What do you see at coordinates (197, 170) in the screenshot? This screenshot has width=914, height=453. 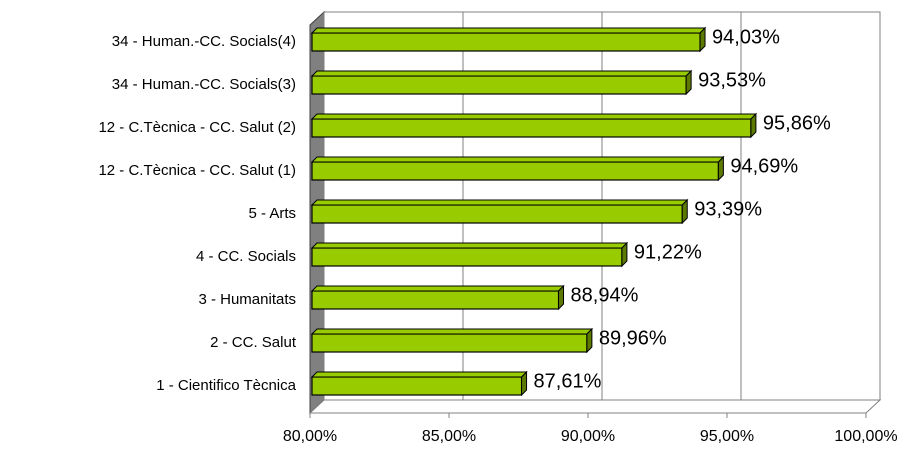 I see `y-tick-label: 12 - C.Tècnica - CC. Salut (1)` at bounding box center [197, 170].